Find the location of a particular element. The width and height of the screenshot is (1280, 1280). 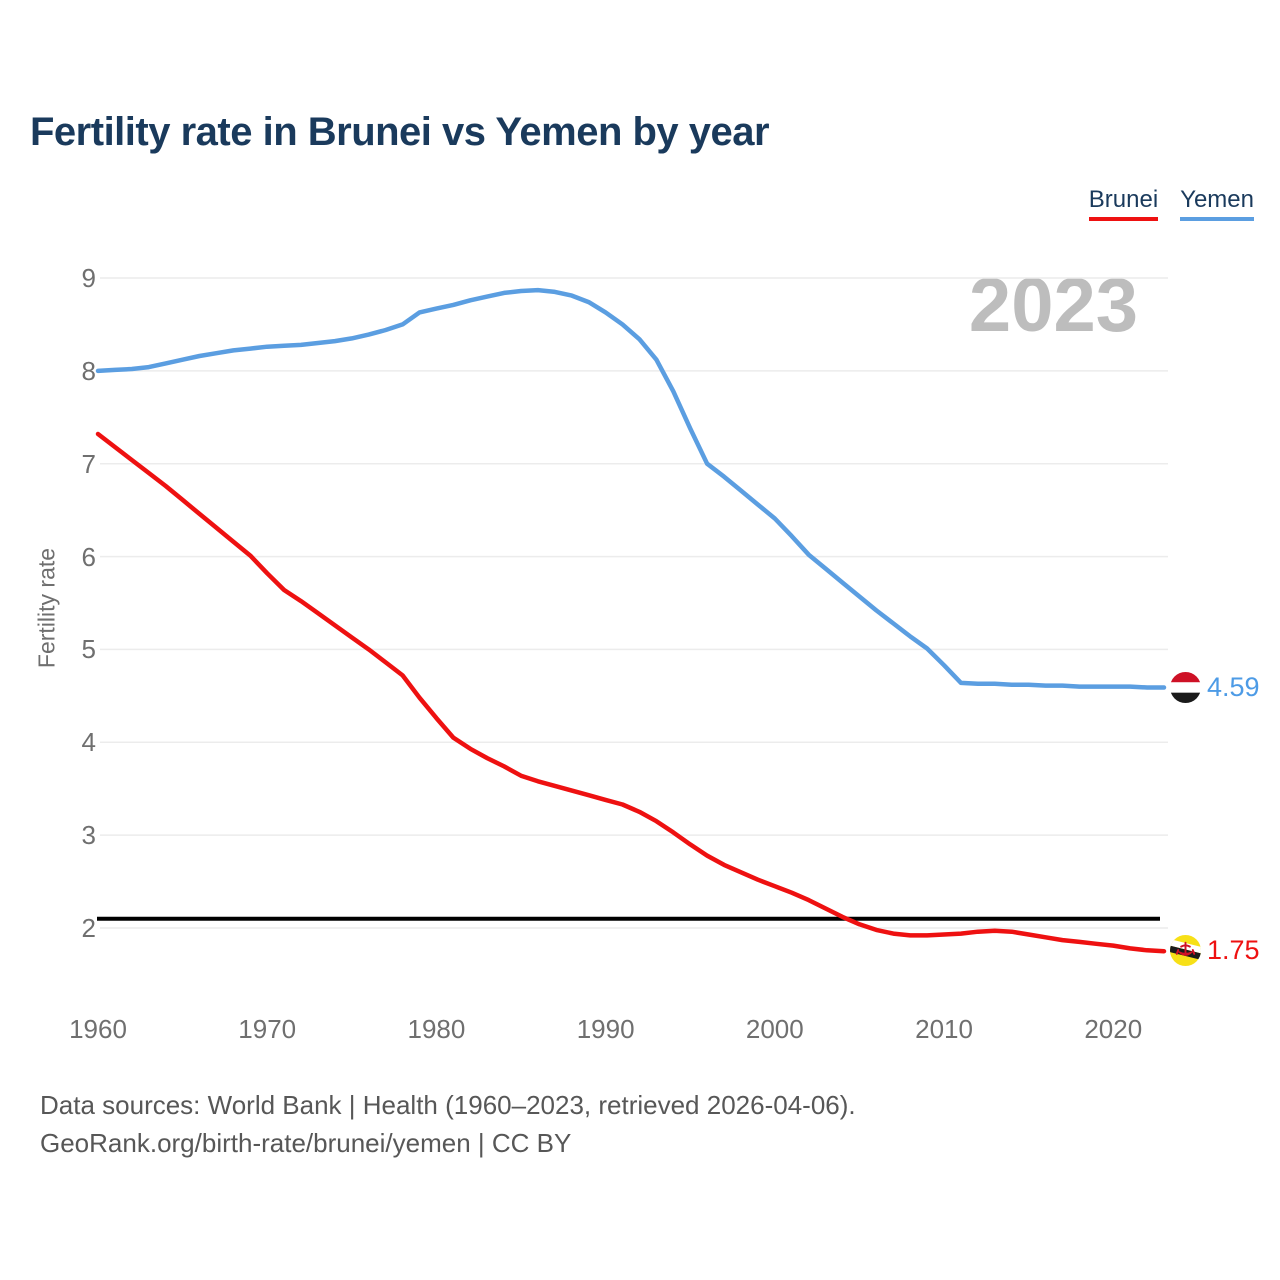

x-tick-label-1960: 1960 is located at coordinates (98, 1029).